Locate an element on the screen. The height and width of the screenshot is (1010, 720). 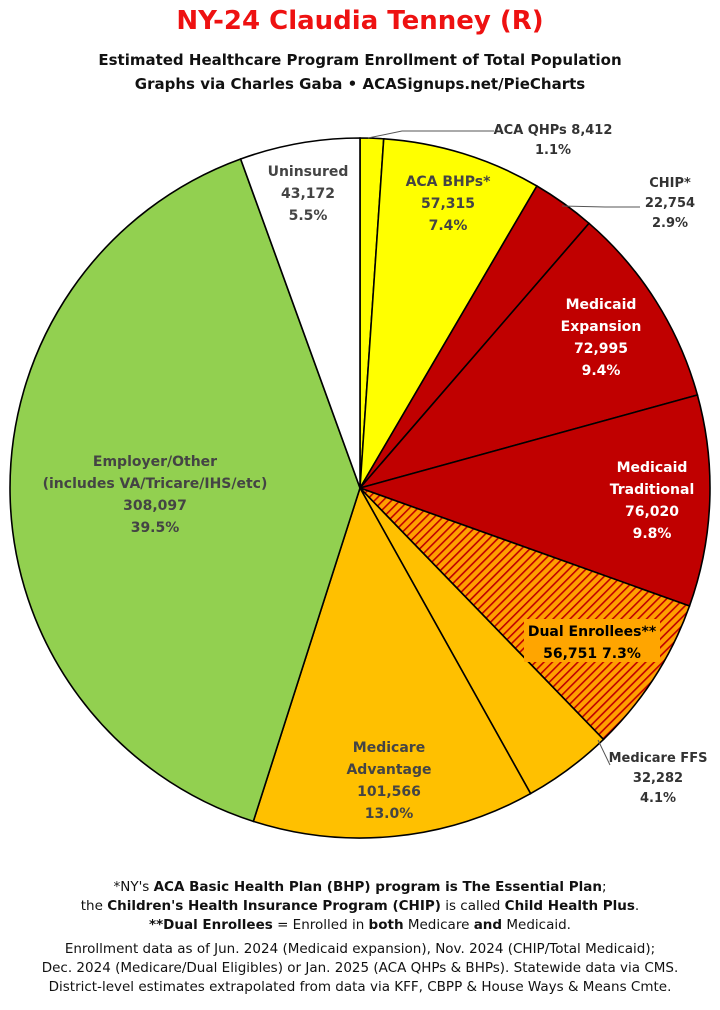
label-chip-line: CHIP* is located at coordinates (670, 183).